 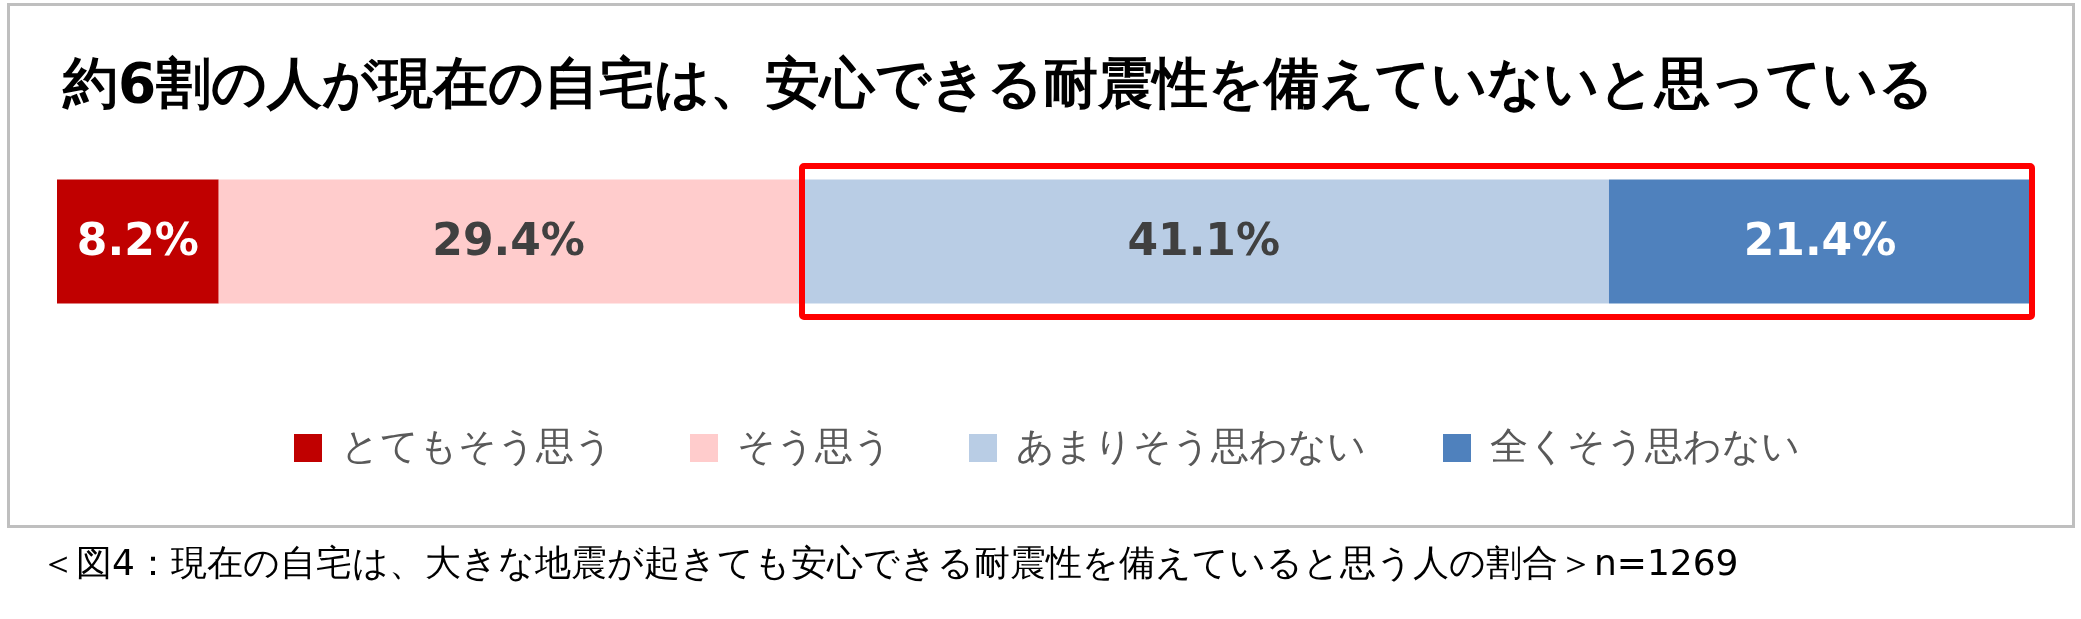 What do you see at coordinates (1204, 239) in the screenshot?
I see `data-label: 41.1%` at bounding box center [1204, 239].